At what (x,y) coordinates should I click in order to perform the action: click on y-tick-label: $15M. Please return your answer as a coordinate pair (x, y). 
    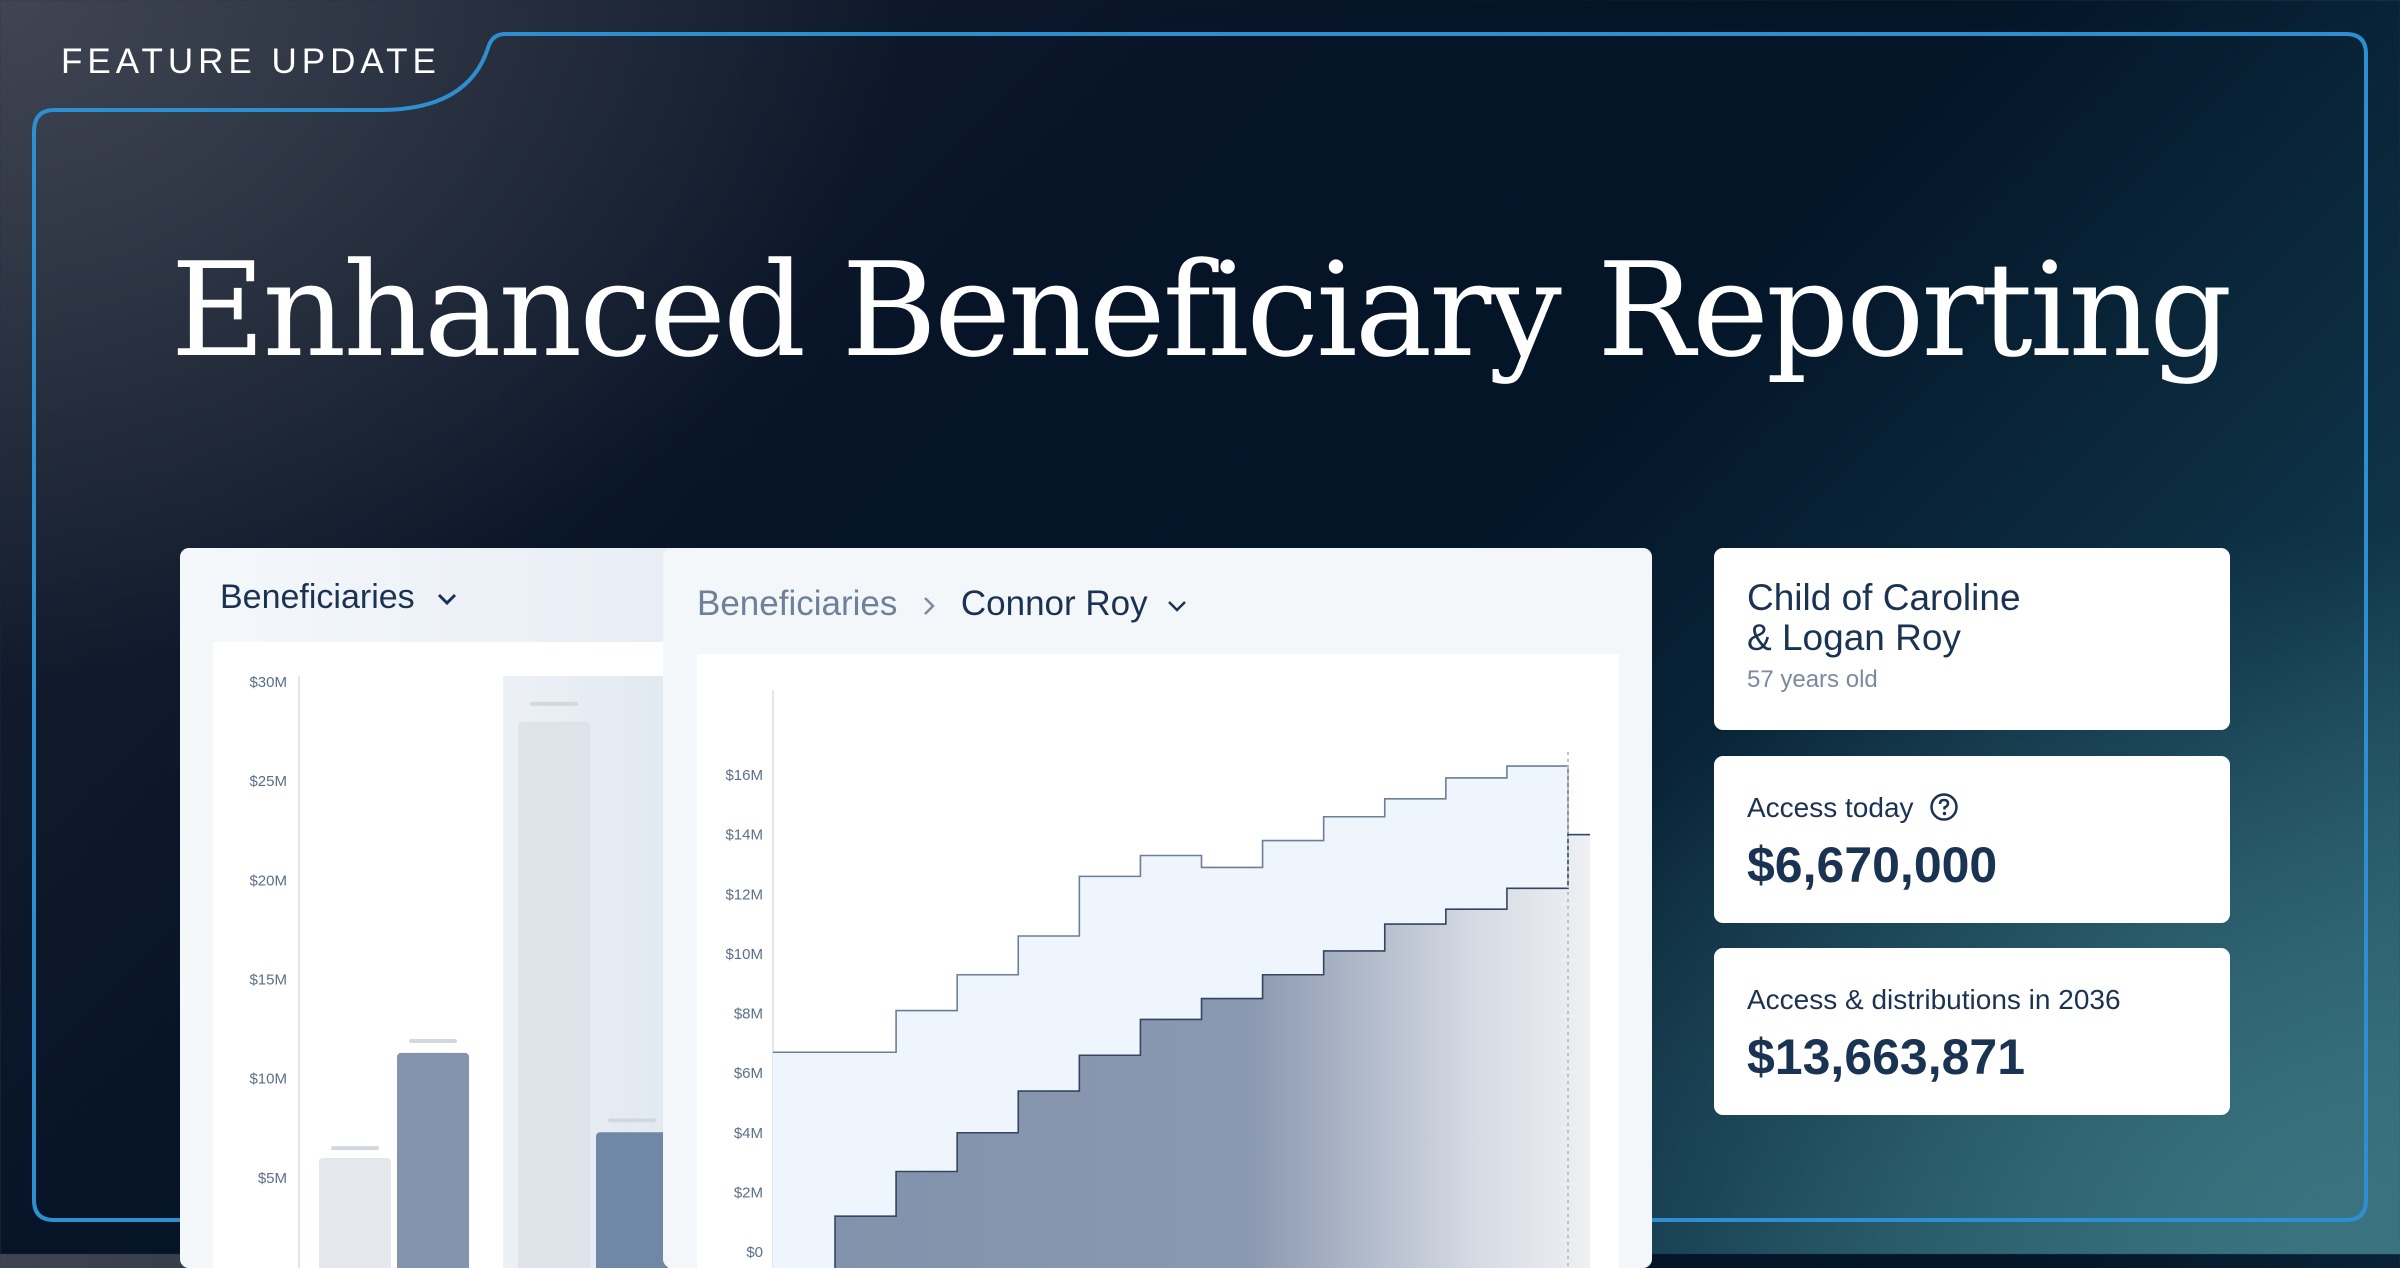
    Looking at the image, I should click on (268, 980).